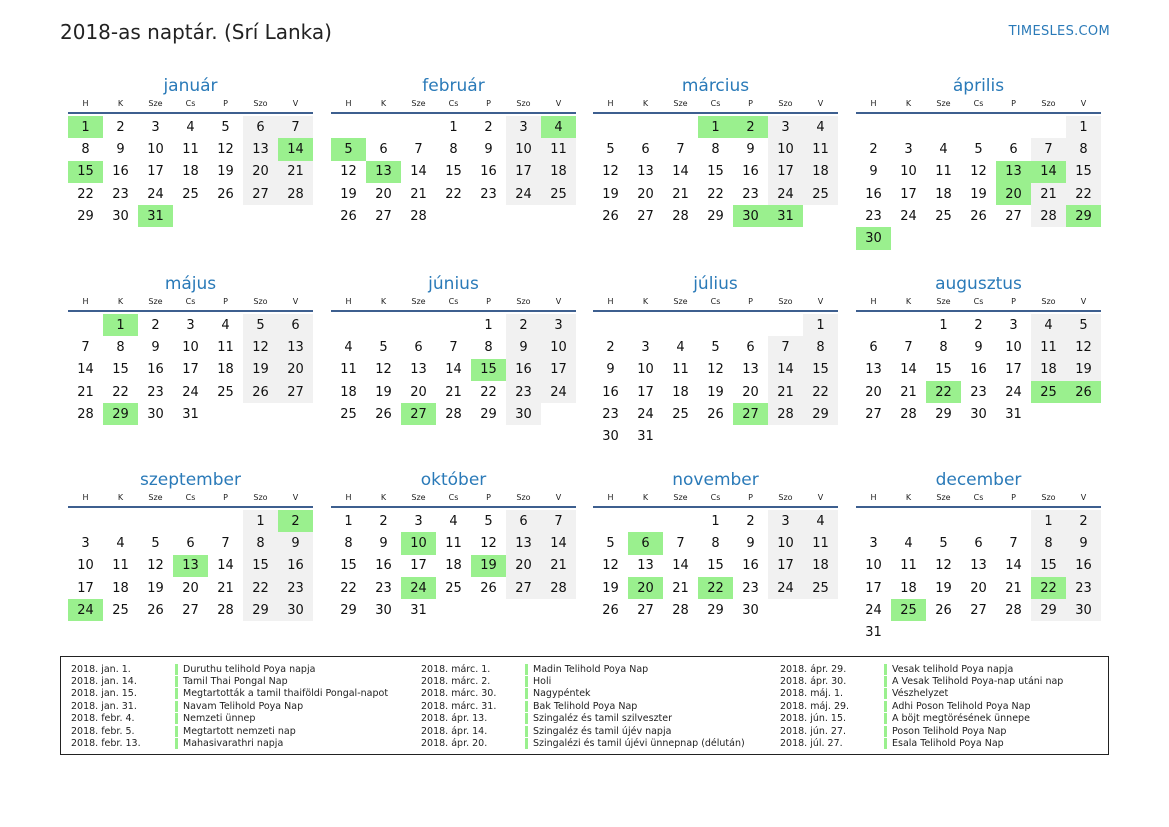  What do you see at coordinates (1048, 588) in the screenshot?
I see `holiday-day-cell: 22` at bounding box center [1048, 588].